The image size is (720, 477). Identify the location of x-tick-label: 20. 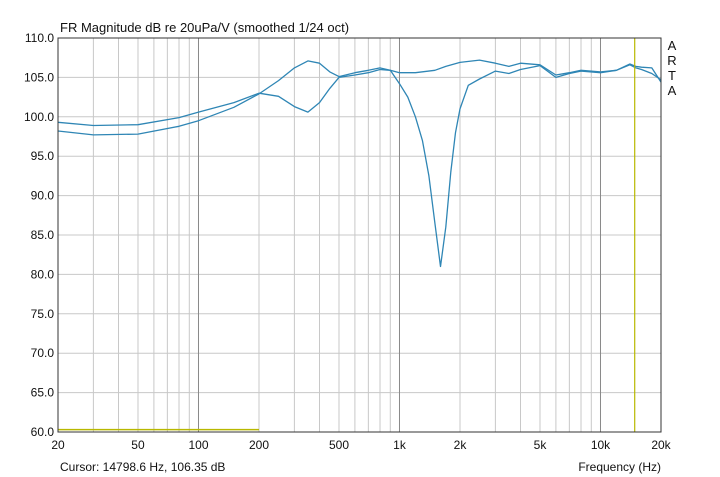
(58, 445).